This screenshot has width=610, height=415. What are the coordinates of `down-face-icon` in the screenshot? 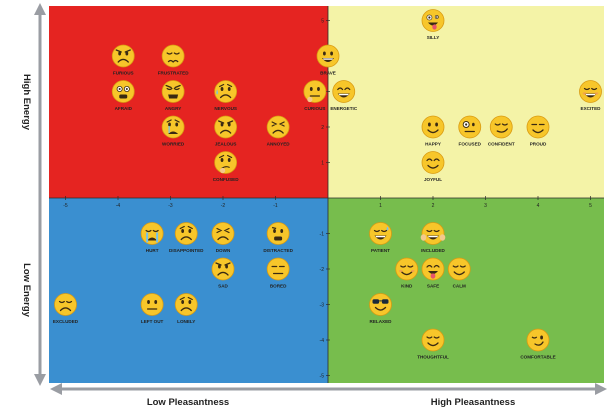 It's located at (223, 233).